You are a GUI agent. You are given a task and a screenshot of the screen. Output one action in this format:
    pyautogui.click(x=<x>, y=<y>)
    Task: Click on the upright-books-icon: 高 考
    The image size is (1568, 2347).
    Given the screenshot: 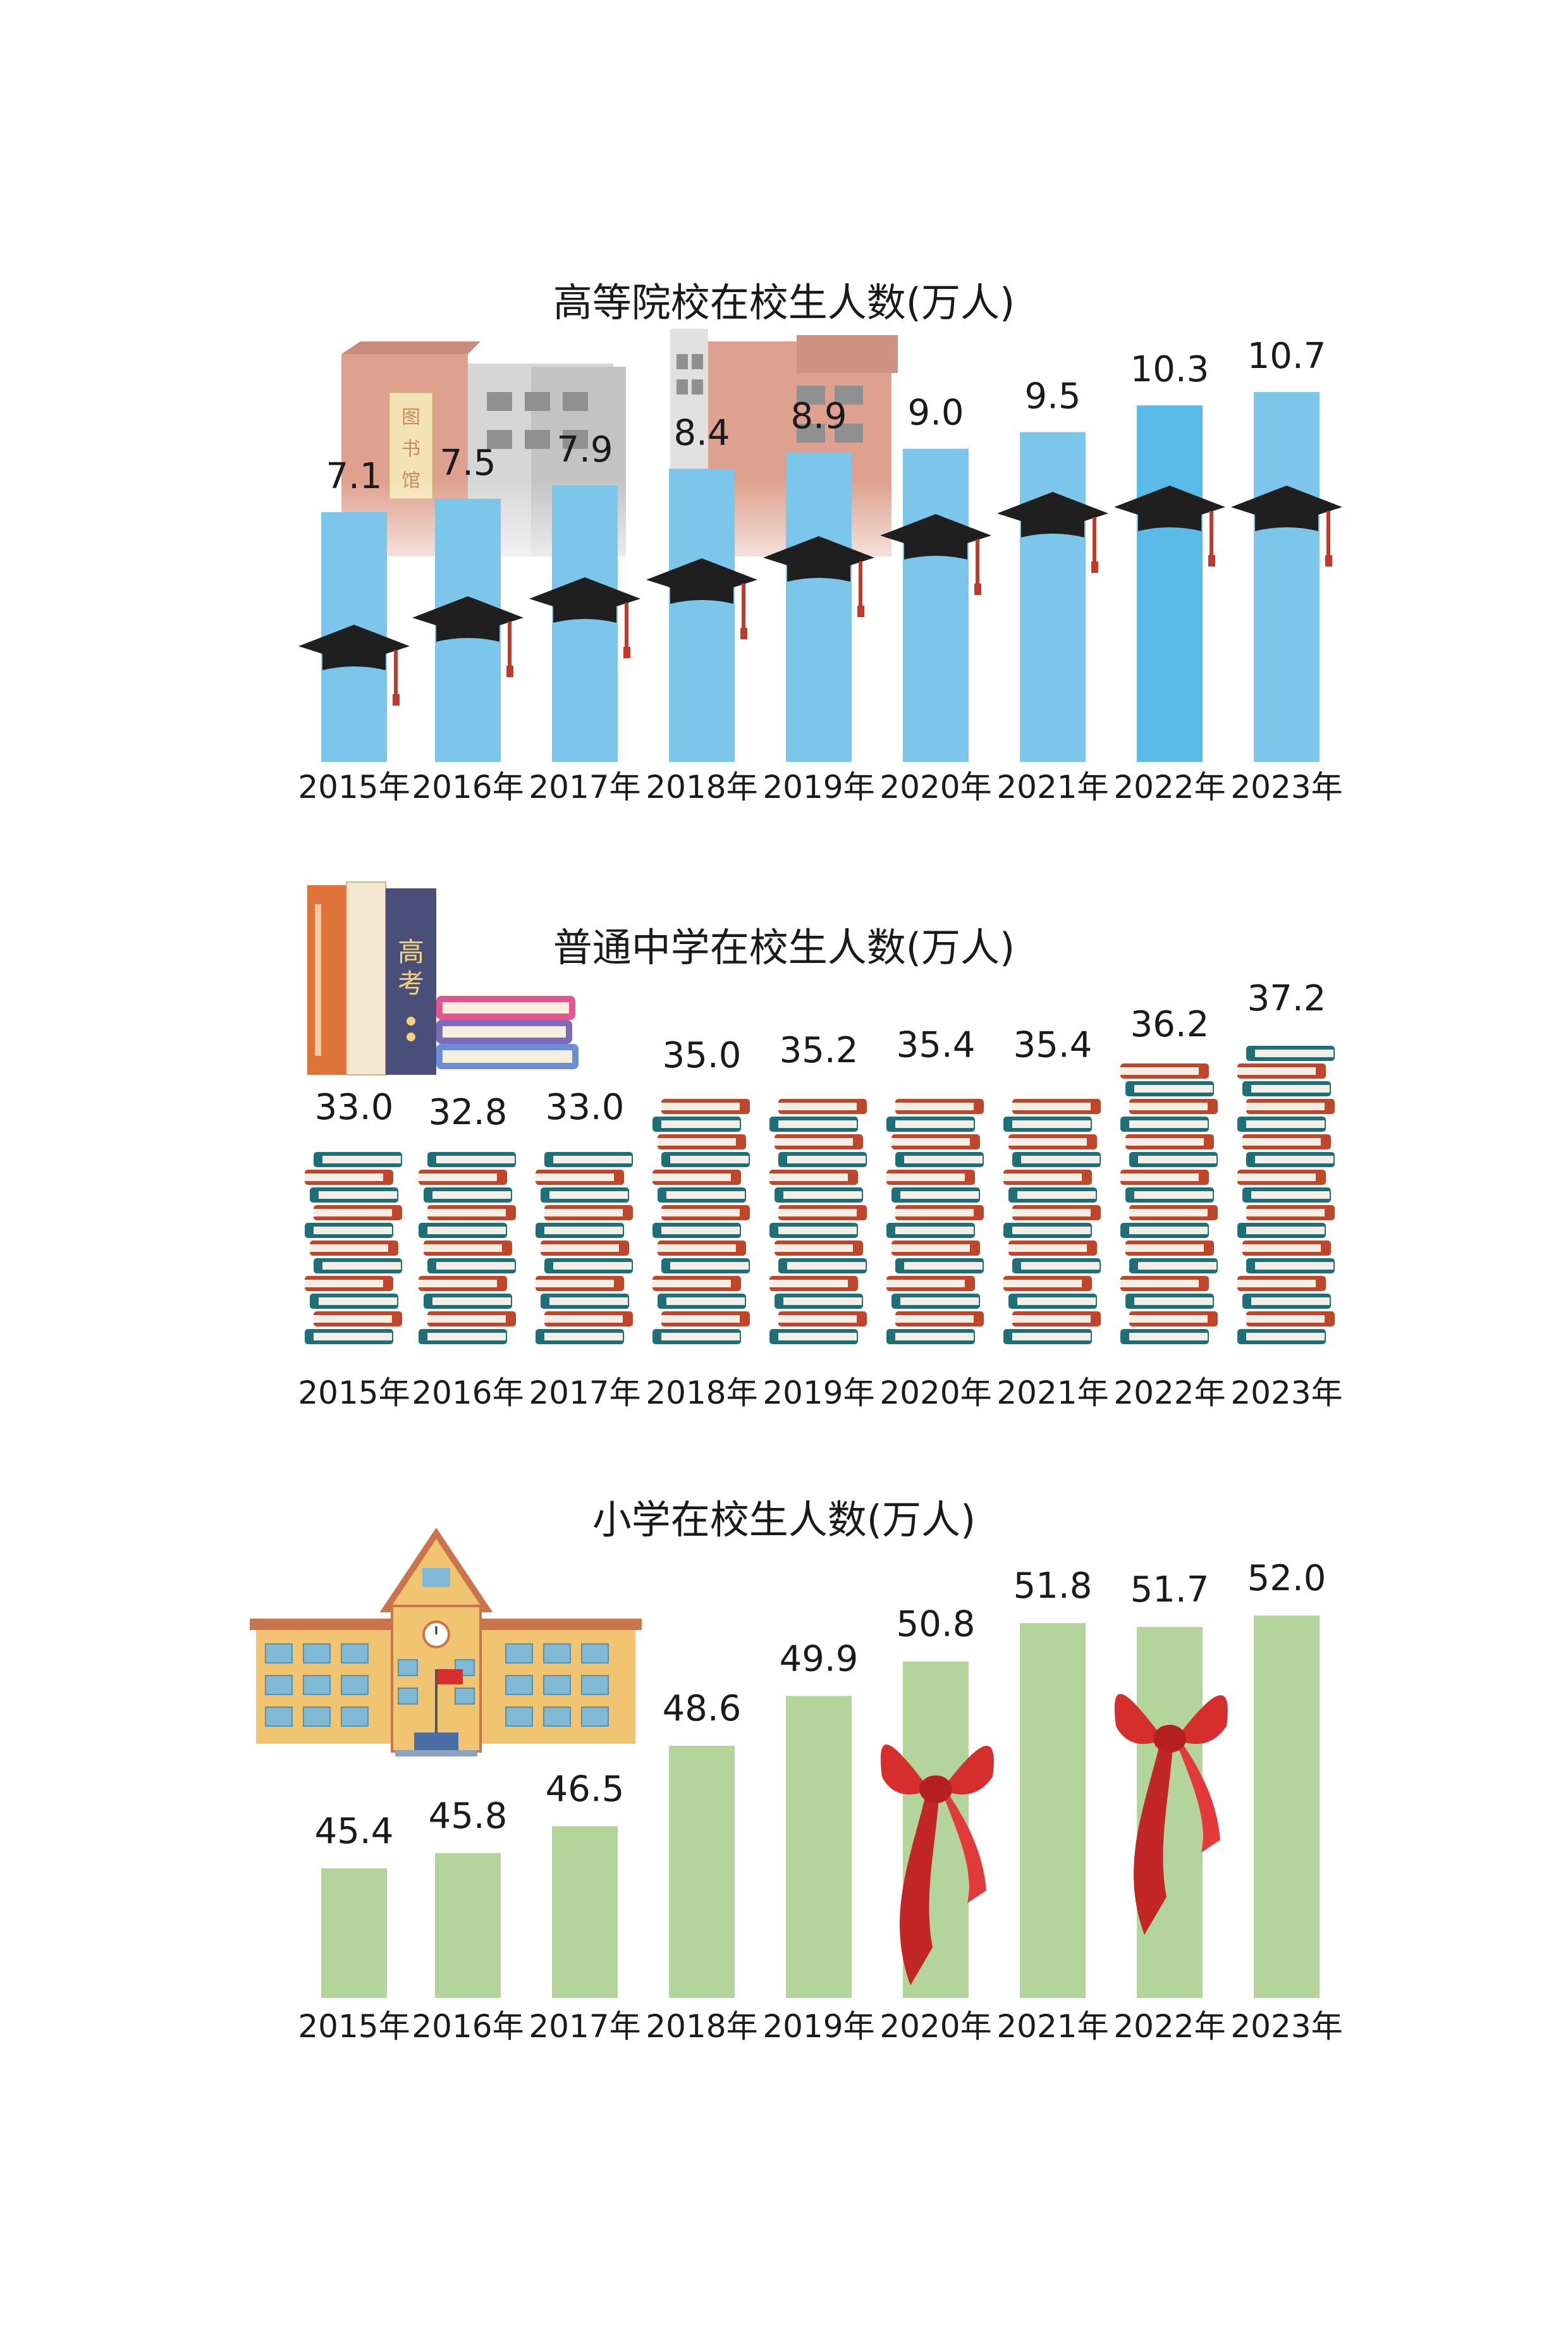 What is the action you would take?
    pyautogui.click(x=443, y=978)
    